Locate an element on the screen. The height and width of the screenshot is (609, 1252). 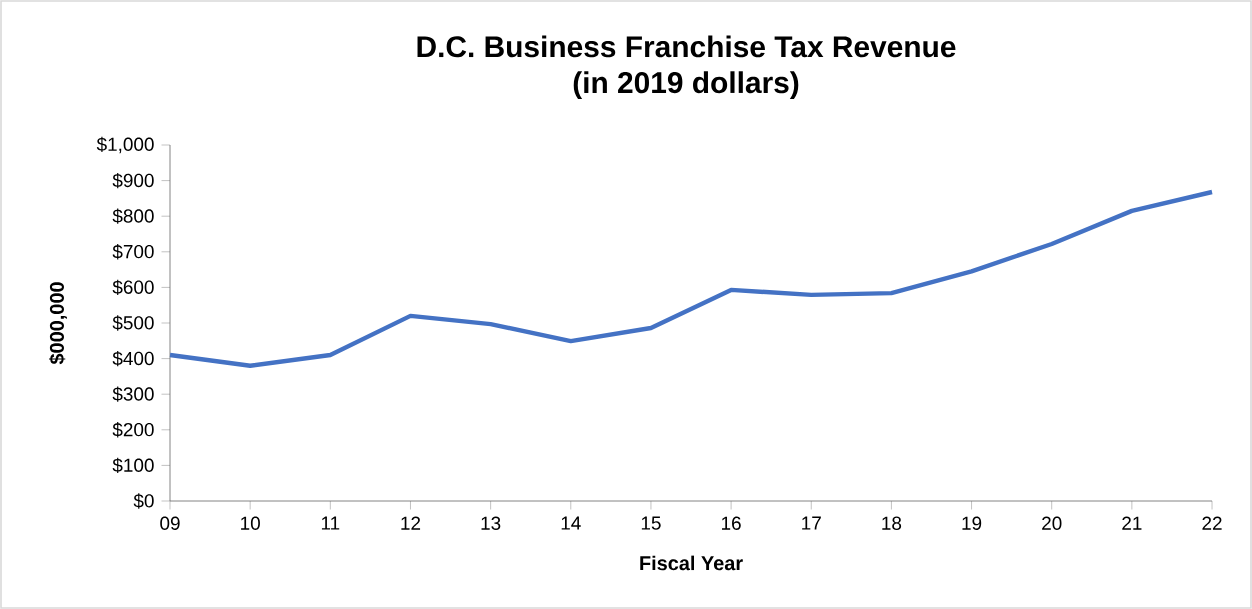
x-tick-label: 20 is located at coordinates (1052, 523).